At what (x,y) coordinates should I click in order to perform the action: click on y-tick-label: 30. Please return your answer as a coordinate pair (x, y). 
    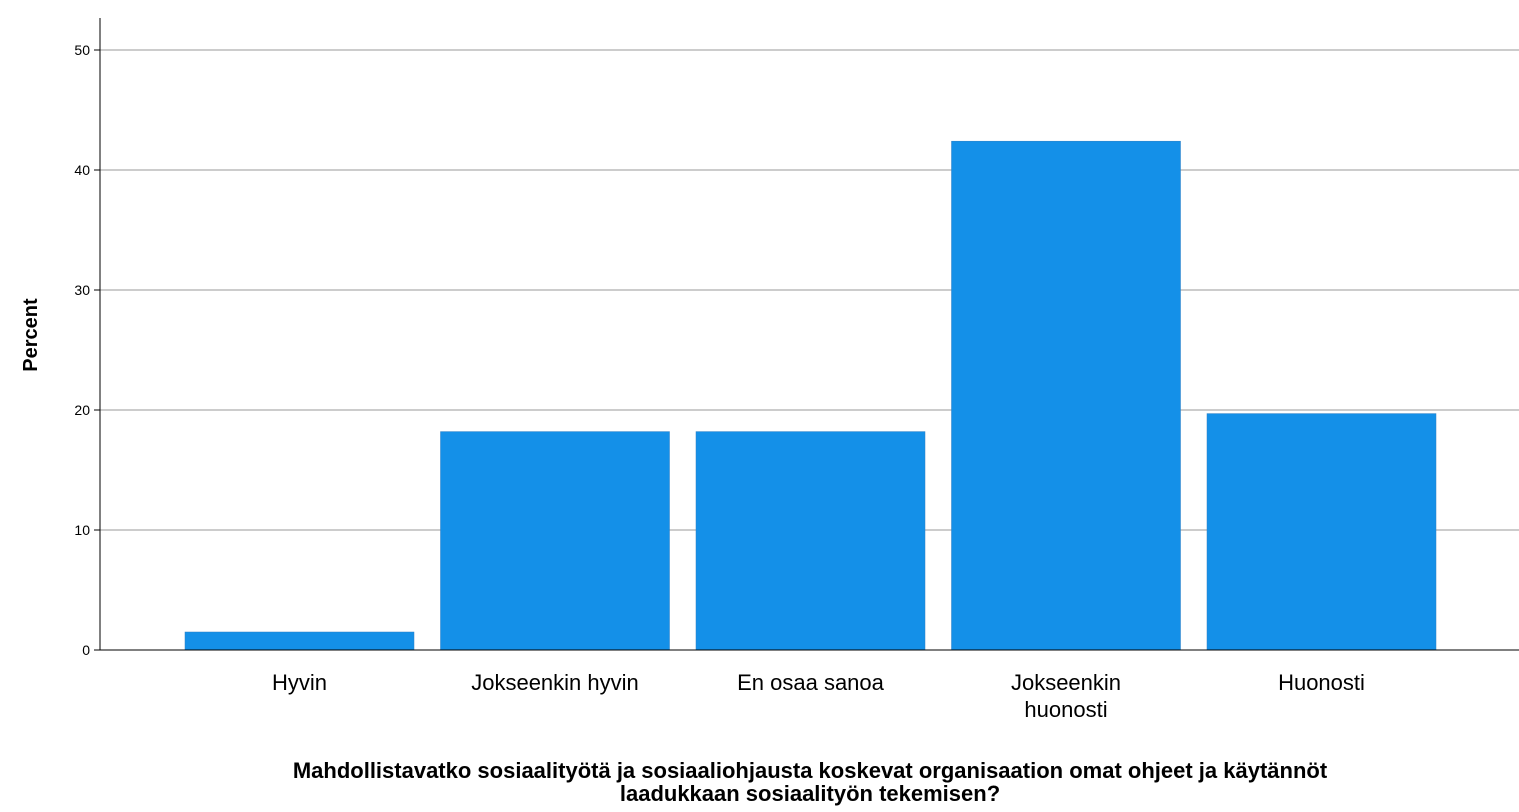
    Looking at the image, I should click on (82, 290).